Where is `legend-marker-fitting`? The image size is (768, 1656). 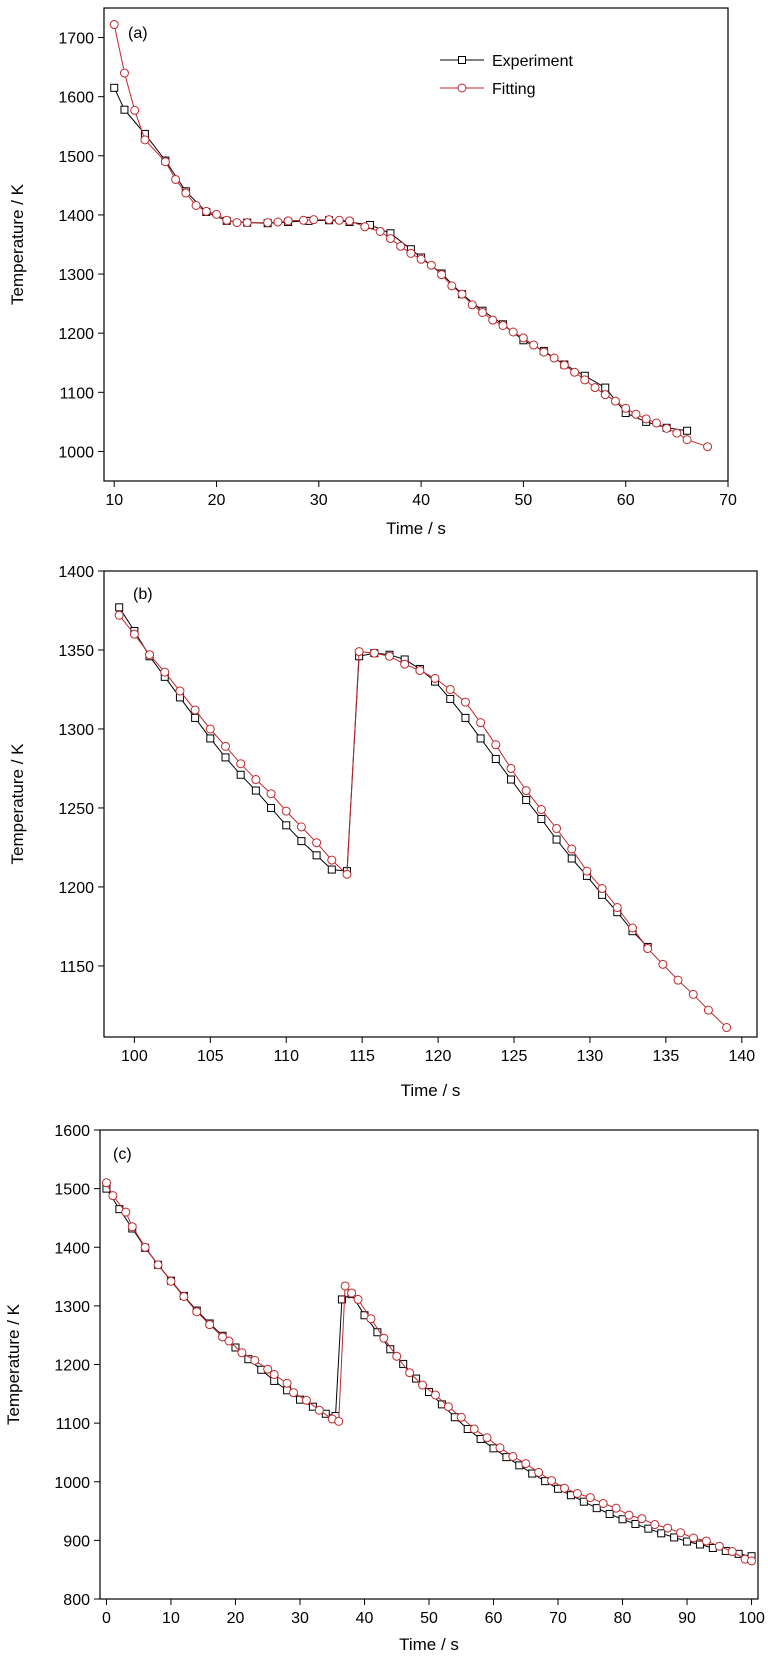 legend-marker-fitting is located at coordinates (462, 88).